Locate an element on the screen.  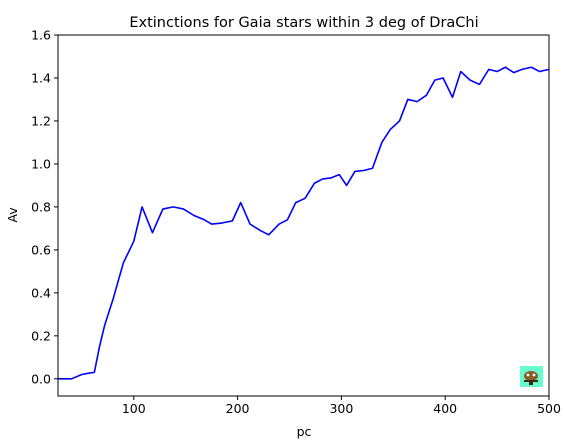
y-axis-ticks: 0.0 0.2 0.4 0.6 0.8 1.0 1.2 1.4 1.6 is located at coordinates (44, 207).